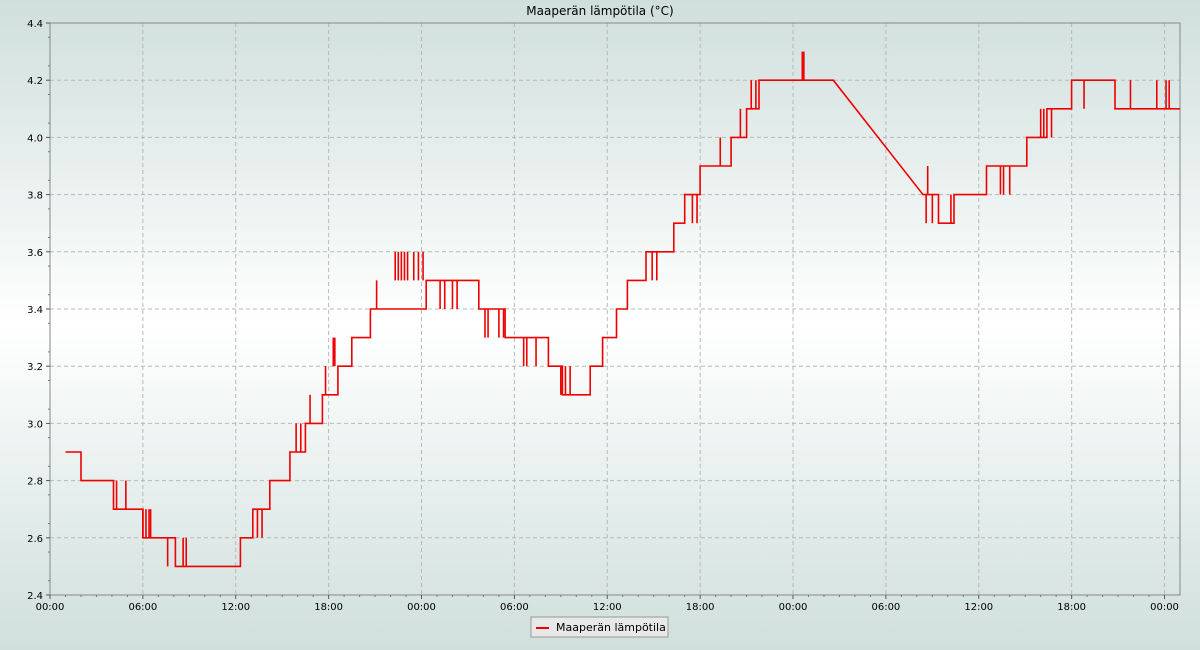 The image size is (1200, 650). What do you see at coordinates (35, 367) in the screenshot?
I see `y-tick-label: 3.2` at bounding box center [35, 367].